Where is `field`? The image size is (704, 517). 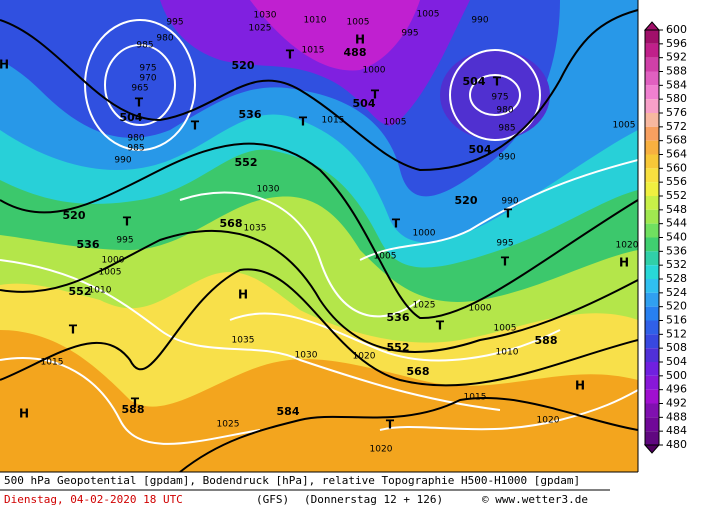
field is located at coordinates (495, 95).